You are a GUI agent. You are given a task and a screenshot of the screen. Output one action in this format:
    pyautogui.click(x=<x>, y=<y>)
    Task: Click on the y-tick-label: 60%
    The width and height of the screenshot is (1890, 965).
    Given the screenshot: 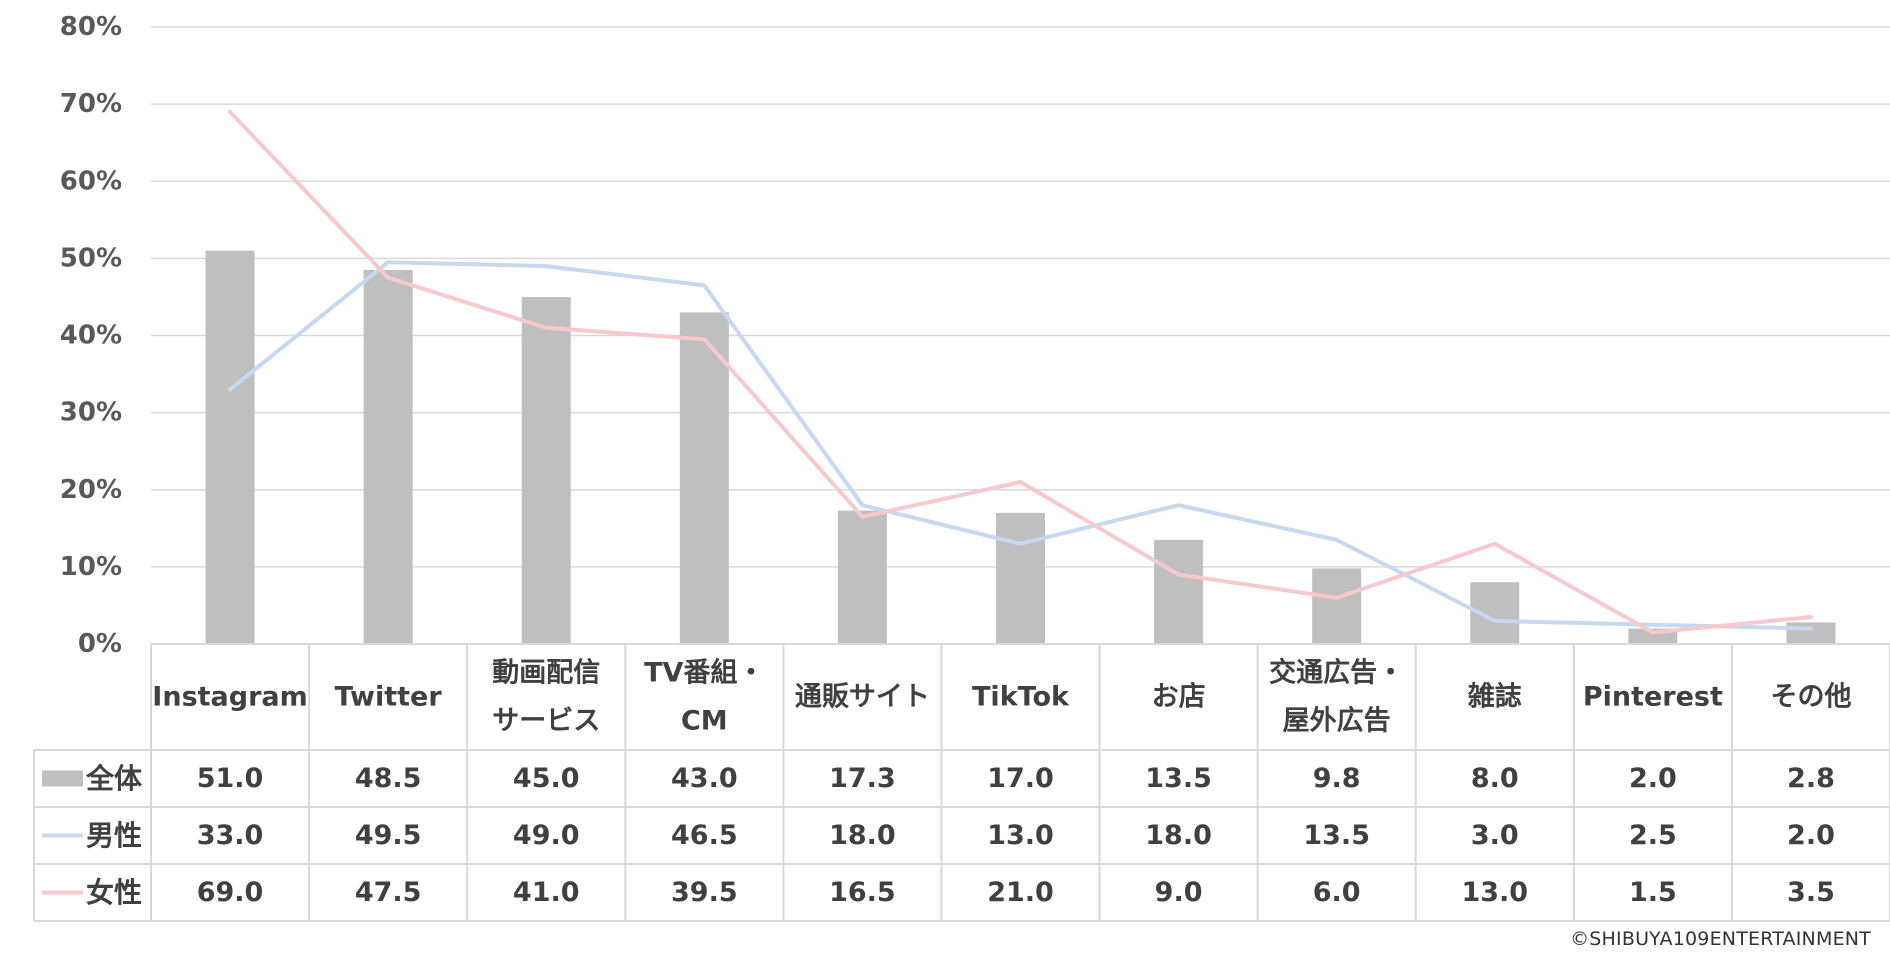 What is the action you would take?
    pyautogui.click(x=91, y=181)
    